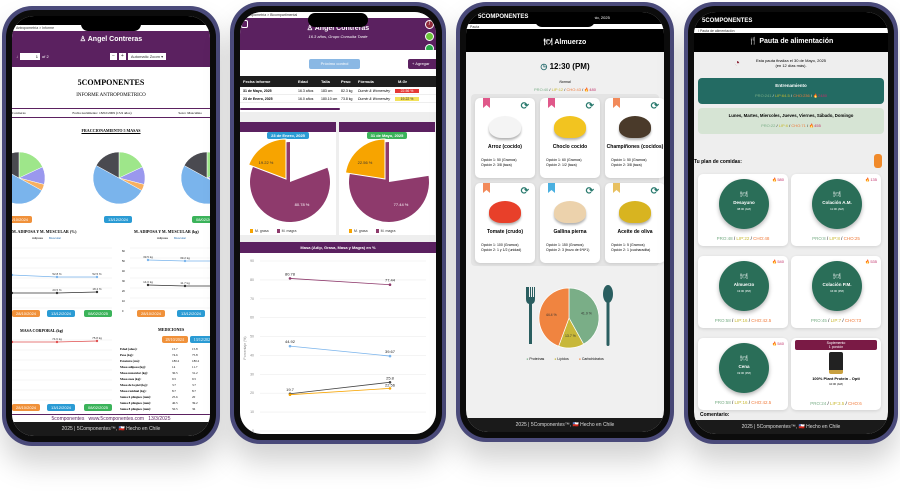 This screenshot has height=500, width=900. I want to click on spoon-icon, so click(608, 294).